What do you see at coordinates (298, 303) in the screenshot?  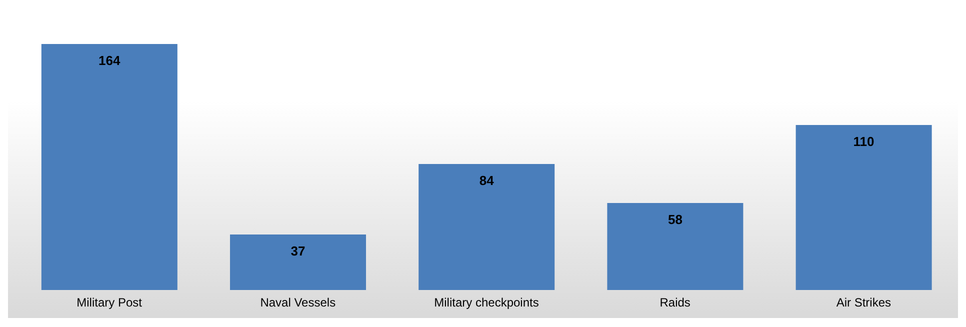 I see `x-tick-label: Naval Vessels` at bounding box center [298, 303].